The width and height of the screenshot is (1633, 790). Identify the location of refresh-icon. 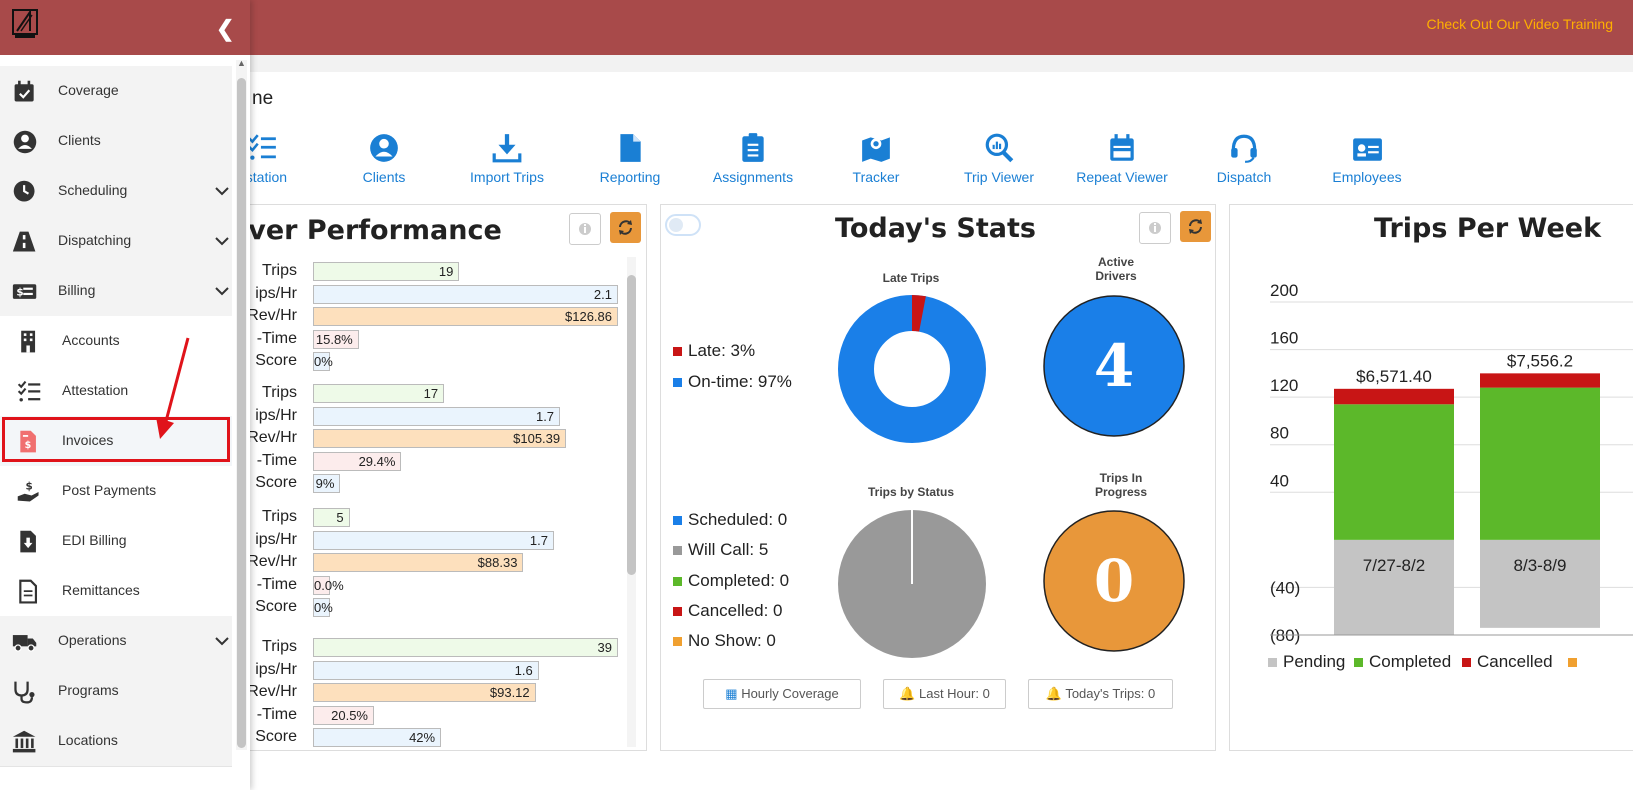
(1195, 226).